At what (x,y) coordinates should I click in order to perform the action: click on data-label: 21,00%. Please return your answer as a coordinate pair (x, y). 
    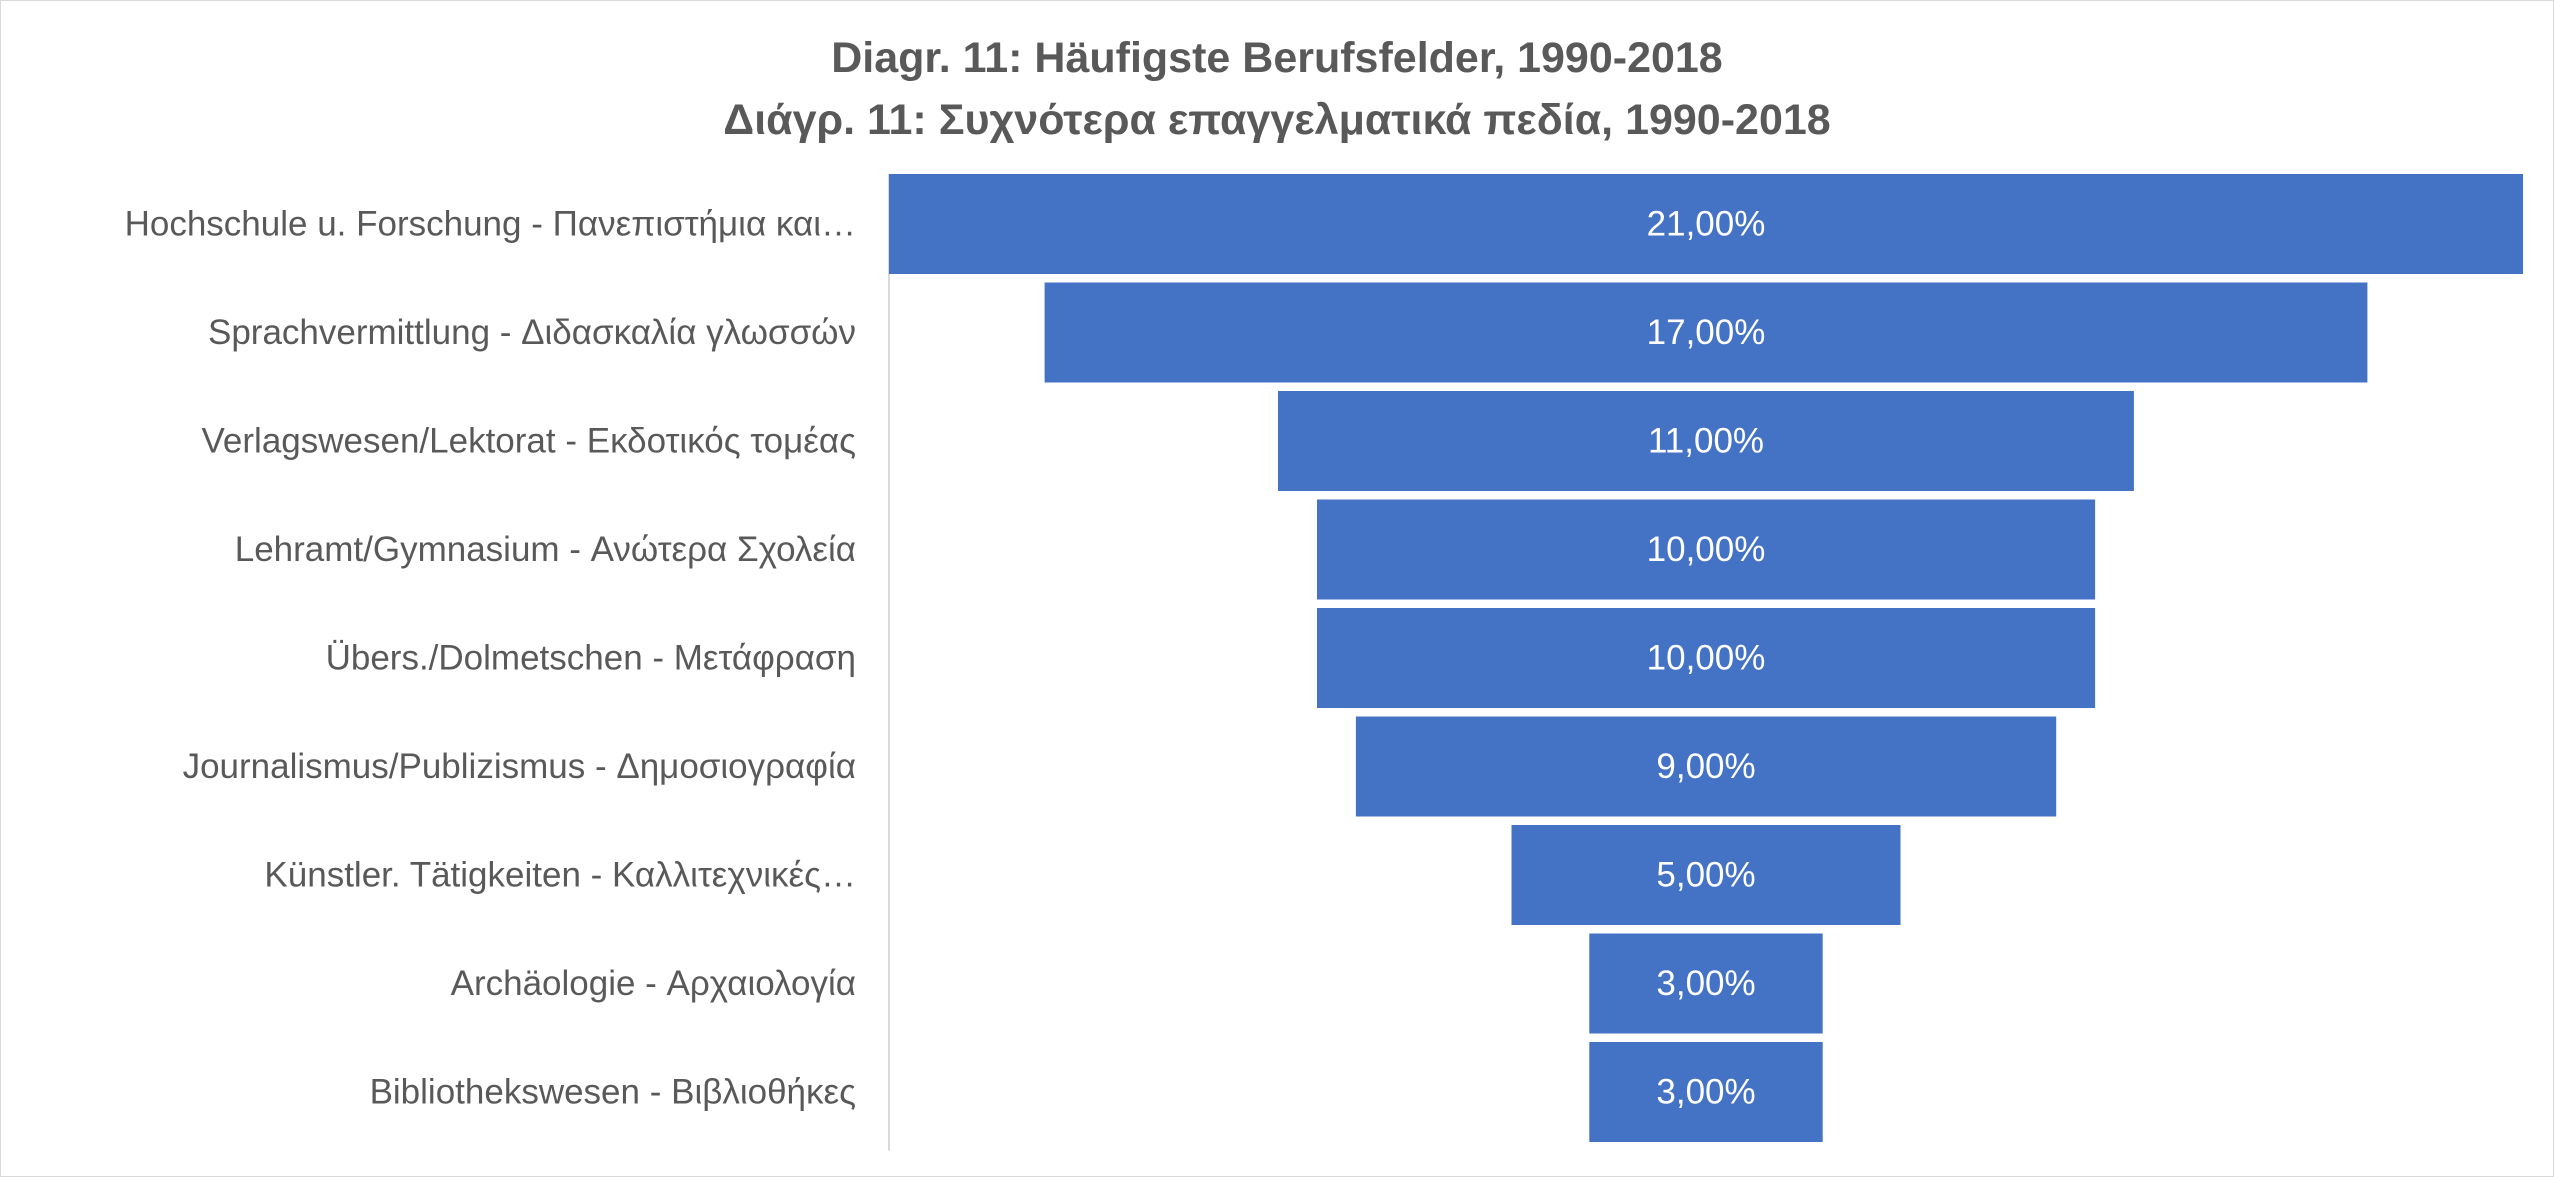
    Looking at the image, I should click on (1706, 224).